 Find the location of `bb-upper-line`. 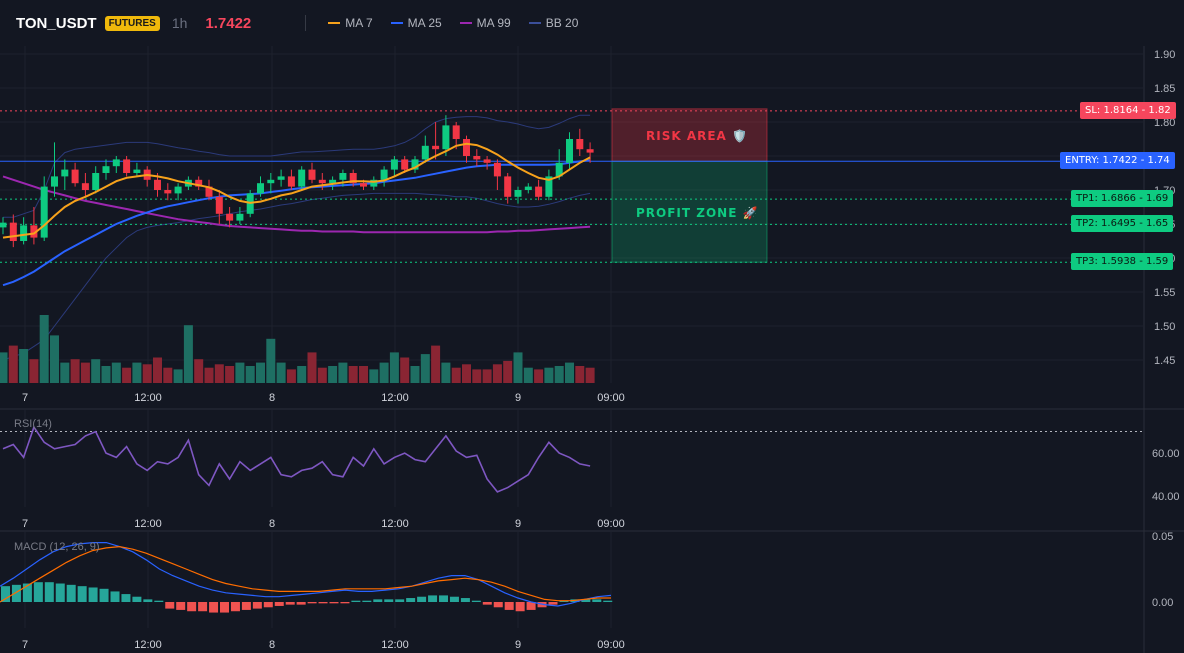

bb-upper-line is located at coordinates (297, 166).